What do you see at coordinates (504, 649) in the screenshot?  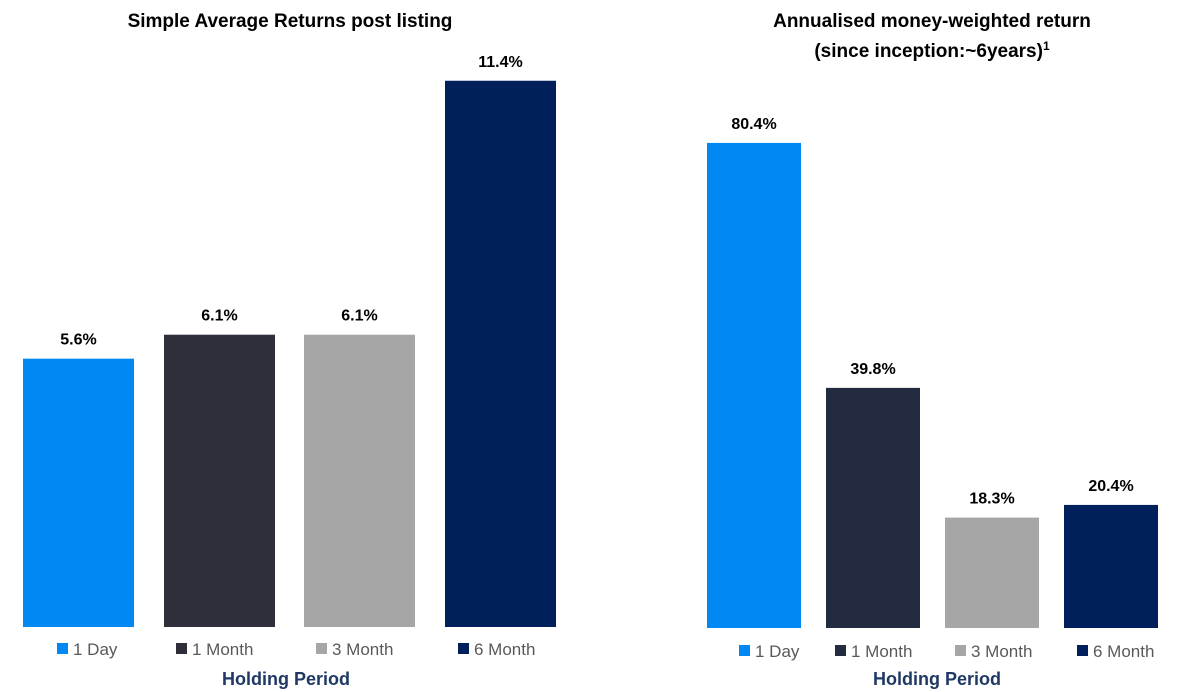 I see `chart1-legend-label-4: 6 Month` at bounding box center [504, 649].